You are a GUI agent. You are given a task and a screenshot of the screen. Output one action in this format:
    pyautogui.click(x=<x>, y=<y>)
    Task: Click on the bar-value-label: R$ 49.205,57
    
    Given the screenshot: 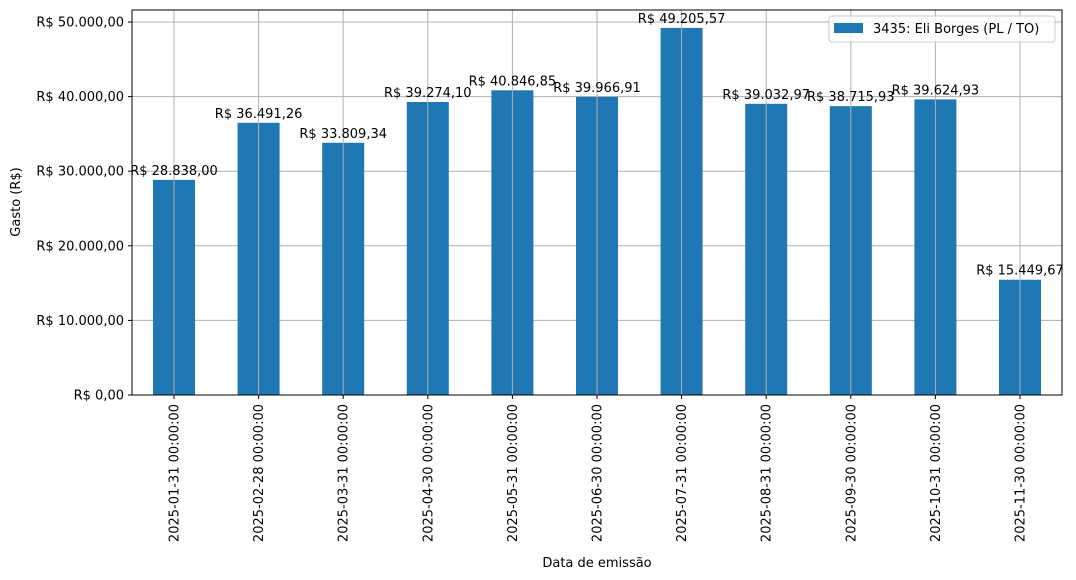 What is the action you would take?
    pyautogui.click(x=682, y=19)
    